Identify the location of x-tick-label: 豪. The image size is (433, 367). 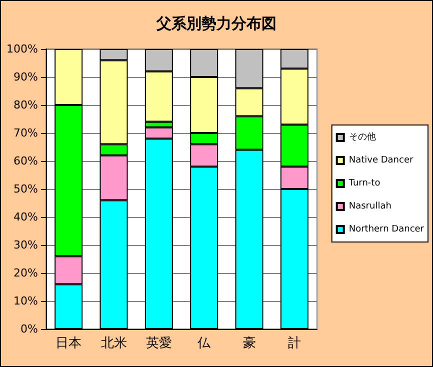
(249, 343).